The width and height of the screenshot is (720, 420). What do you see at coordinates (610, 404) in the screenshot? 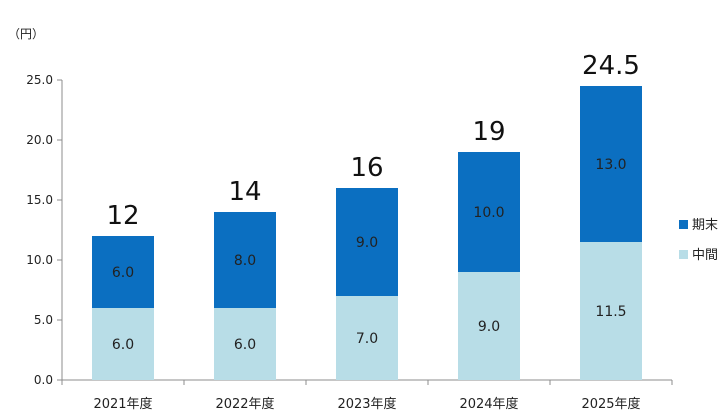
I see `x-tick-label: 2025年度` at bounding box center [610, 404].